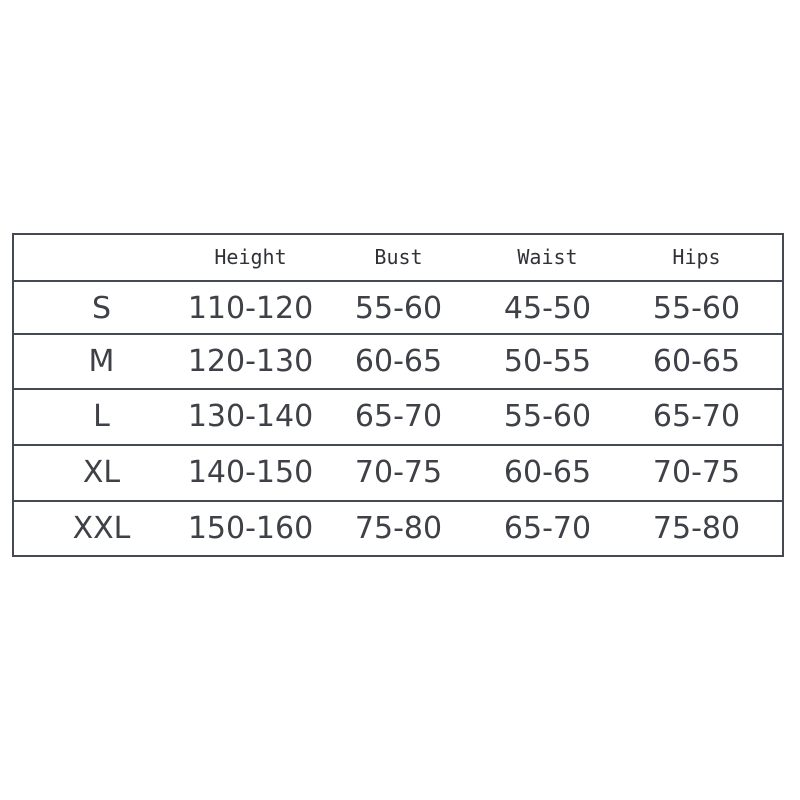  Describe the element at coordinates (696, 528) in the screenshot. I see `cell-hips: 75-80` at that location.